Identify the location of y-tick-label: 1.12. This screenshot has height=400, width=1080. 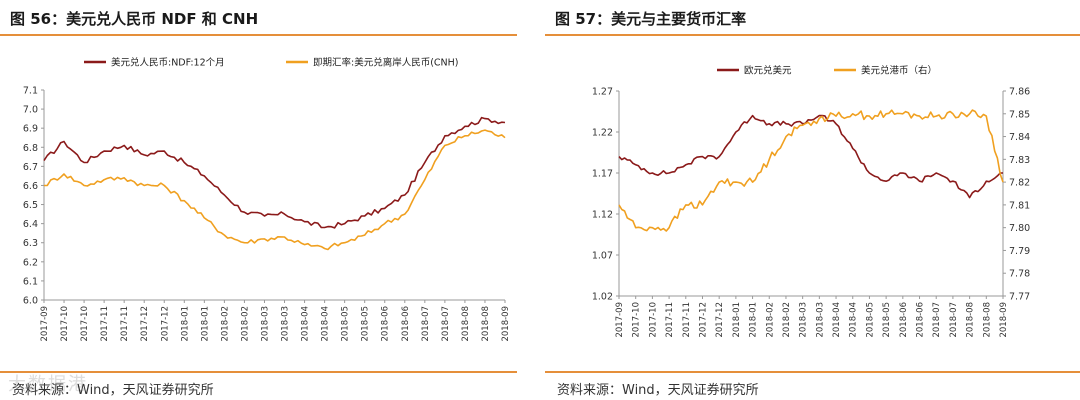
(602, 215).